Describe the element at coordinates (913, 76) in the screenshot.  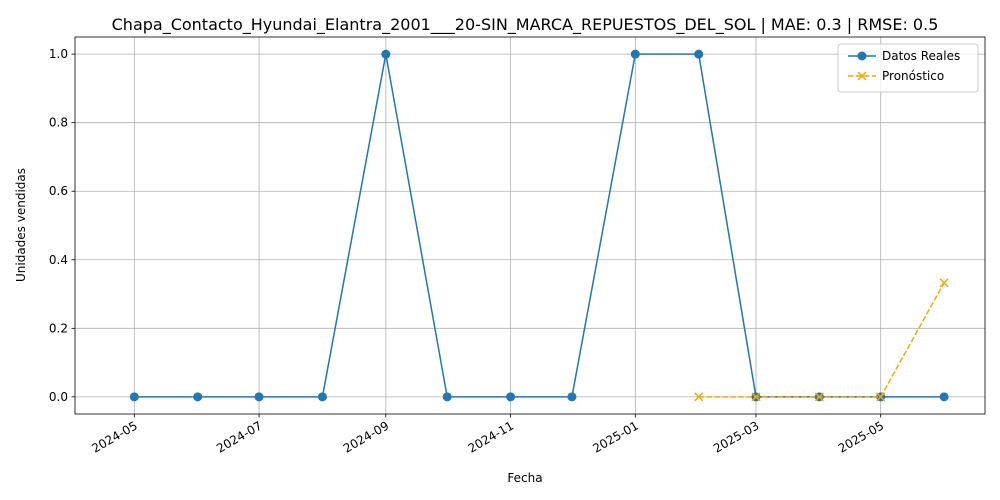
I see `legend-label-forecast: Pronóstico` at that location.